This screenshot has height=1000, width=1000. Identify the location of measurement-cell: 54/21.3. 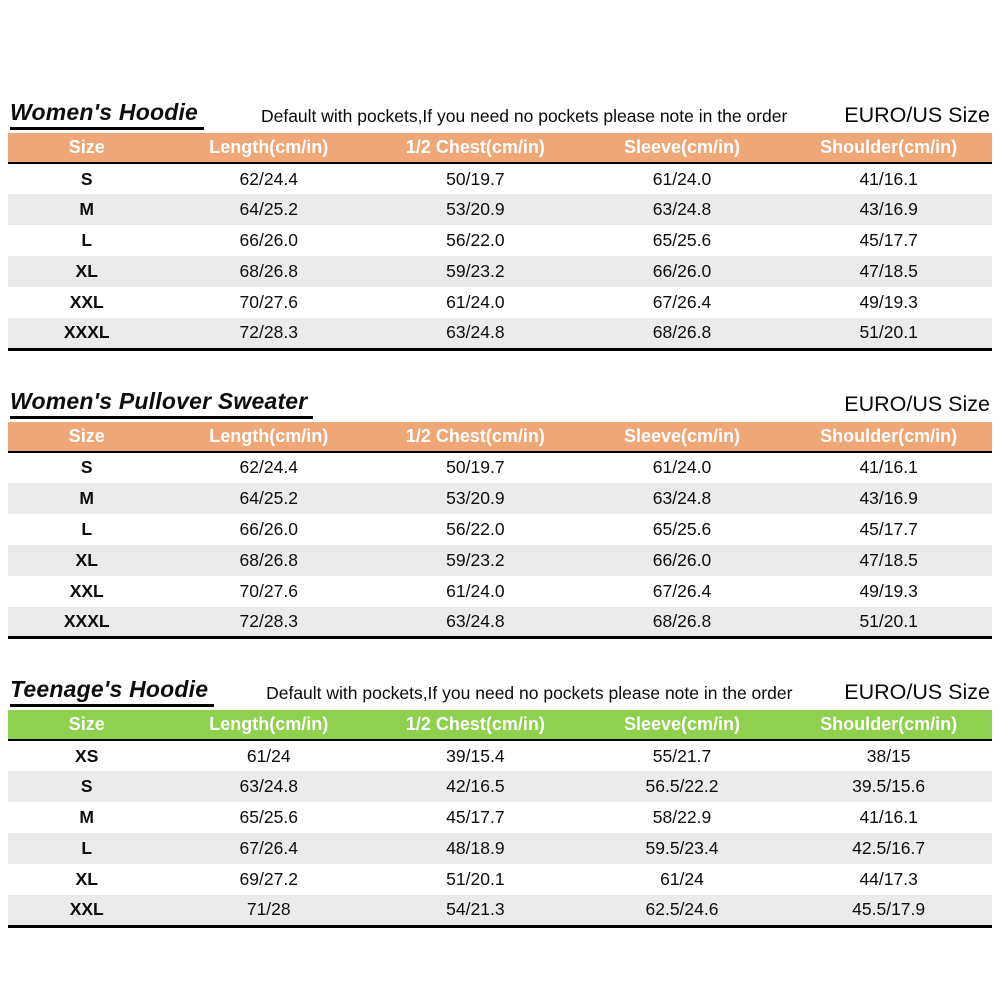
(475, 909).